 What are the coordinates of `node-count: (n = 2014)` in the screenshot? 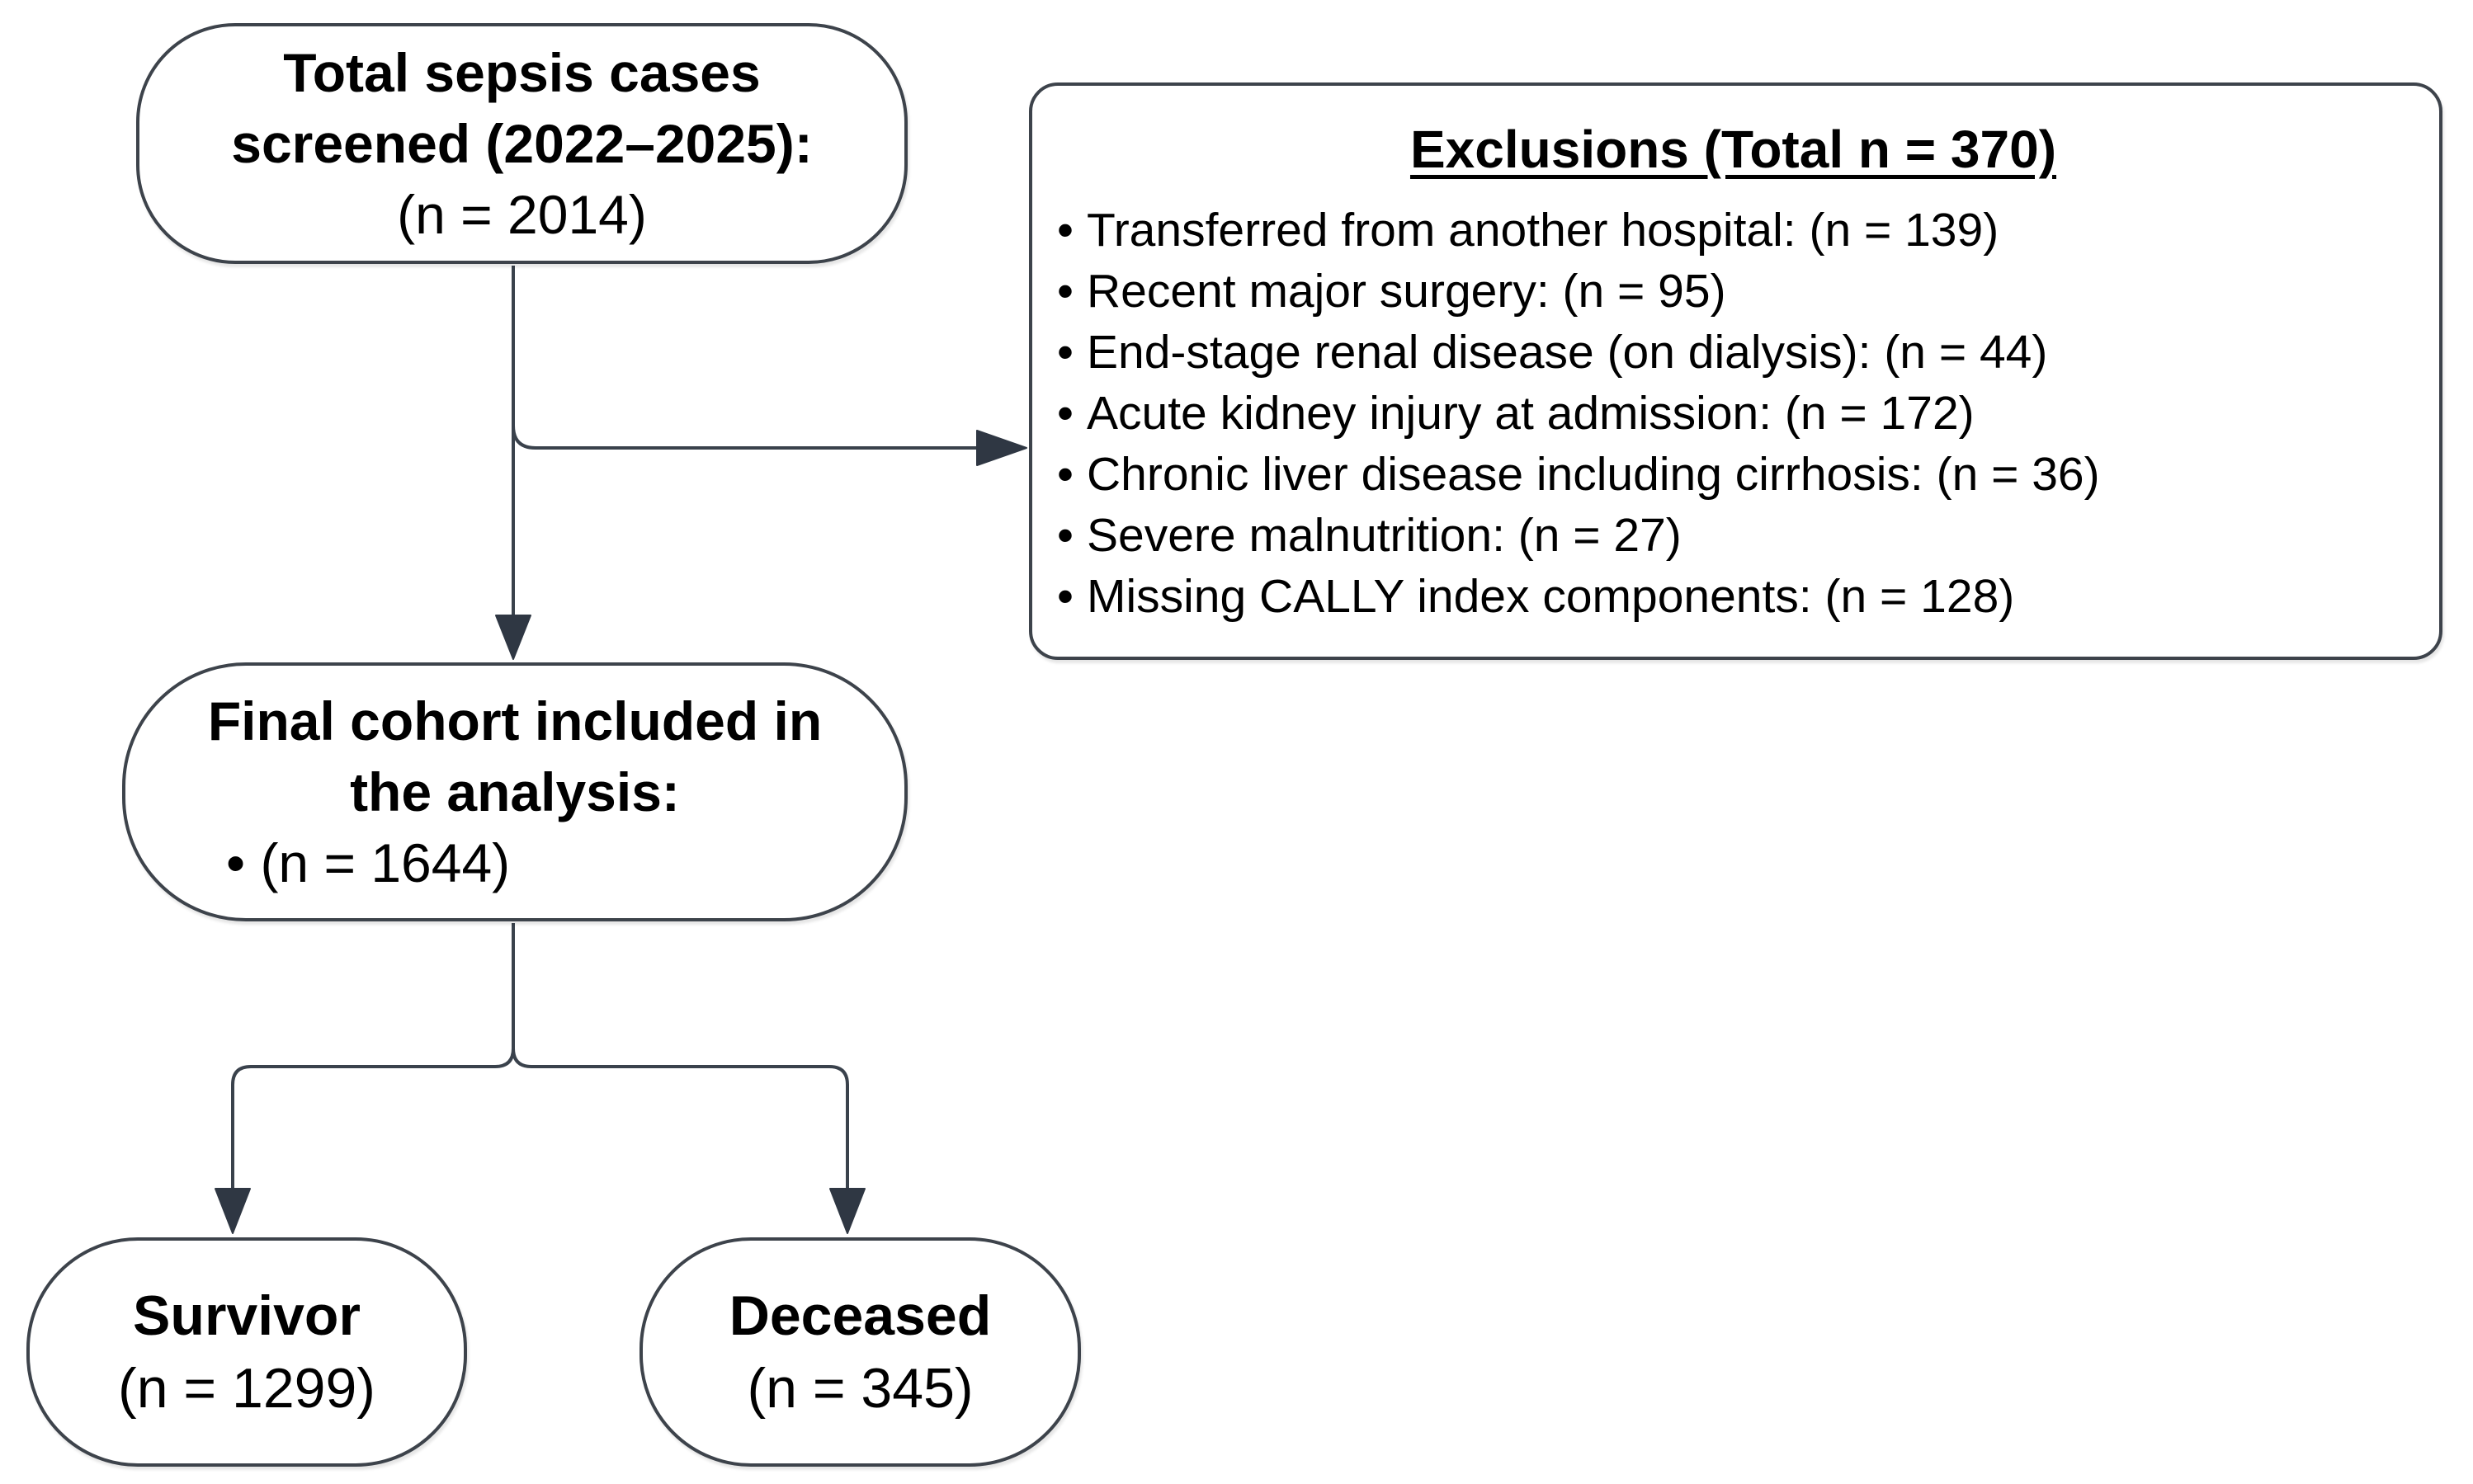 It's located at (522, 214).